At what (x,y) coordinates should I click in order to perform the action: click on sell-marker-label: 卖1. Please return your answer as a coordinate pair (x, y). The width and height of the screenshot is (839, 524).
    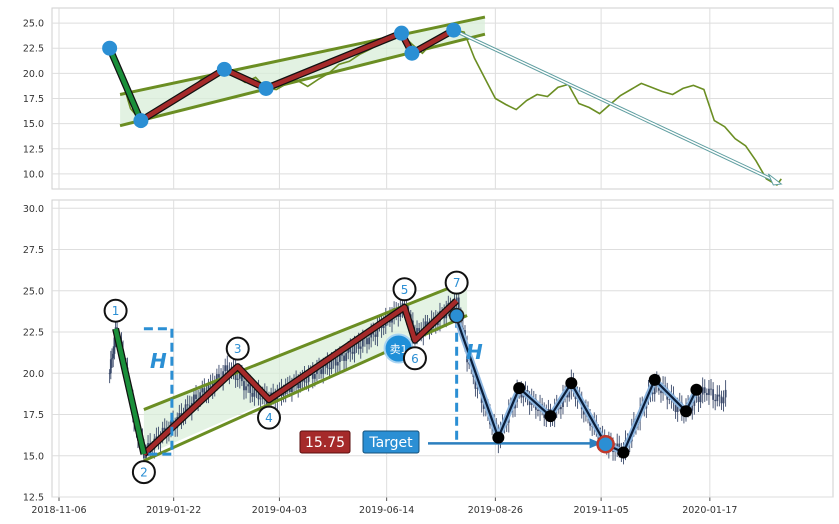
    Looking at the image, I should click on (399, 349).